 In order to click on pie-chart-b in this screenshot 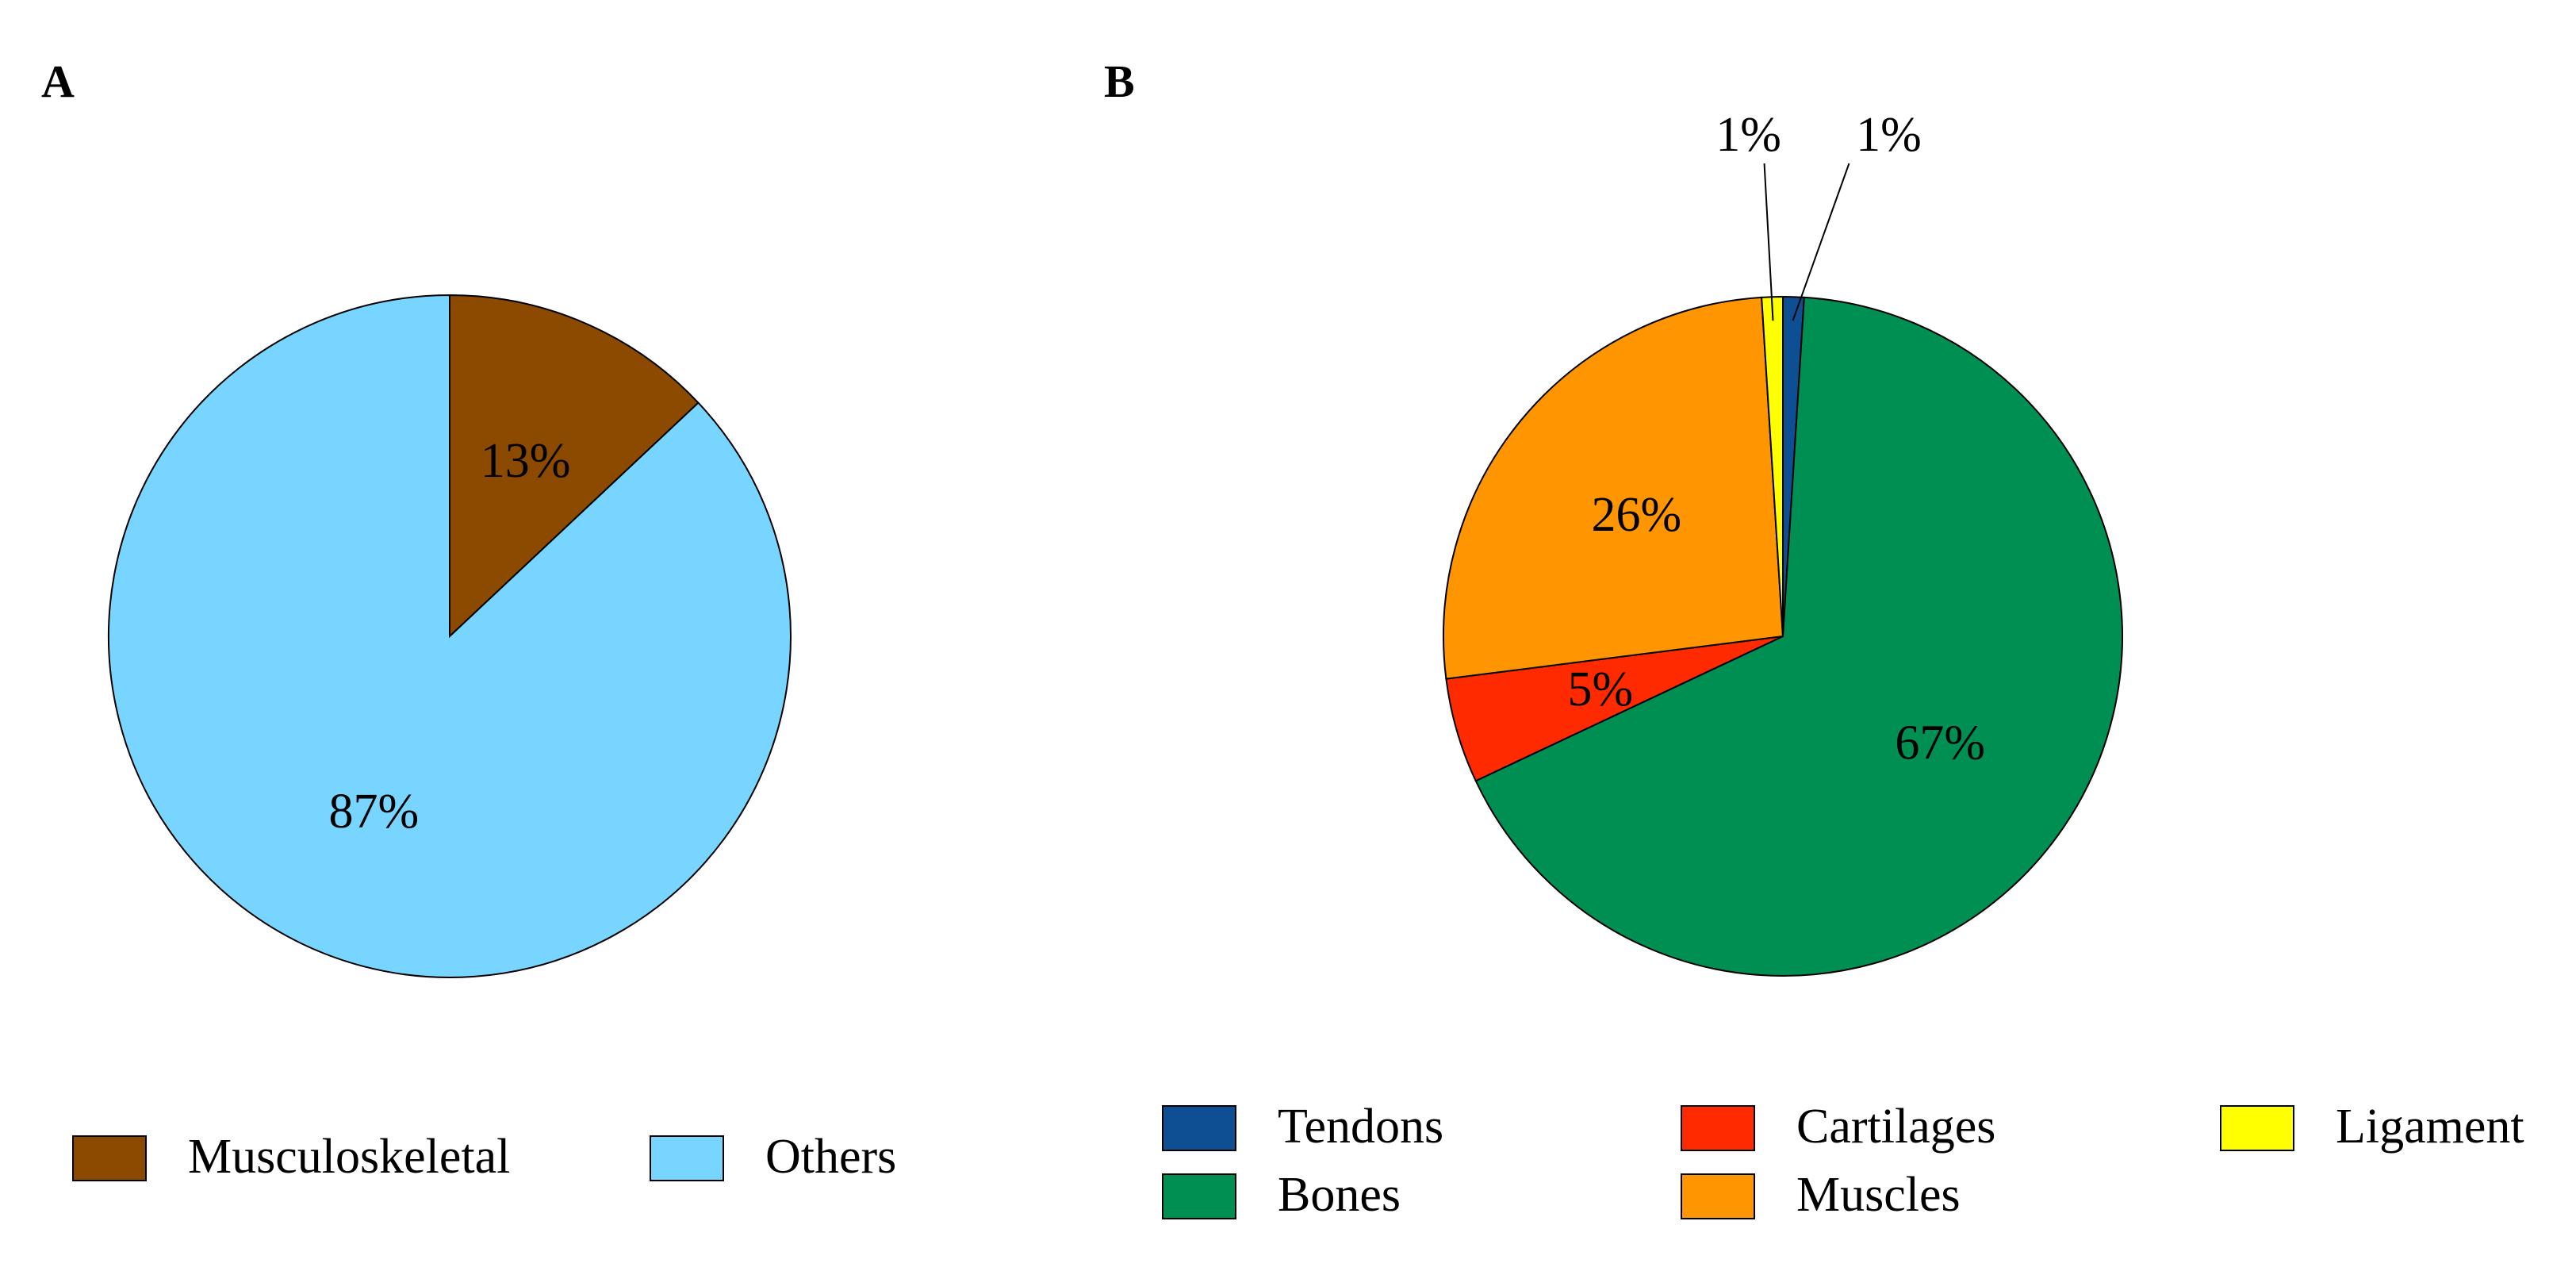, I will do `click(1783, 636)`.